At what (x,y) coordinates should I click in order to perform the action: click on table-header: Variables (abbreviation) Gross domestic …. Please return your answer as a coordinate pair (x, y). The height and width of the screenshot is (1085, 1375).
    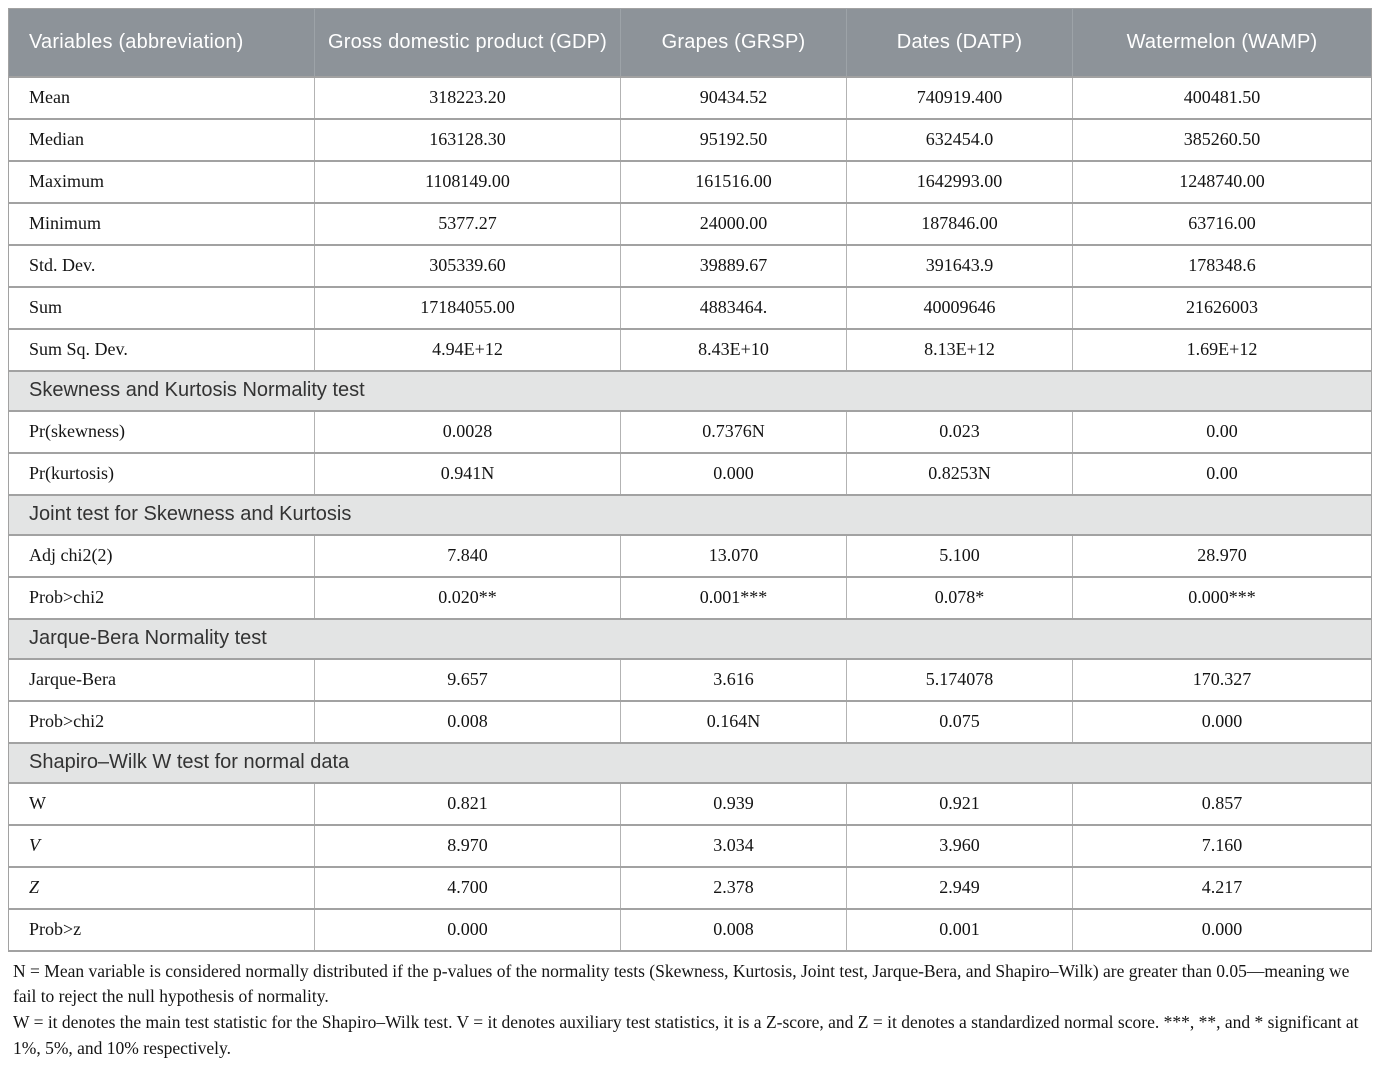
    Looking at the image, I should click on (690, 43).